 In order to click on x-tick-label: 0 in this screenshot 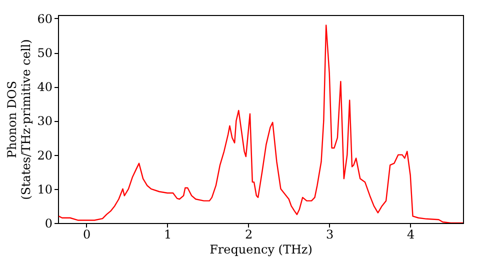, I will do `click(87, 235)`.